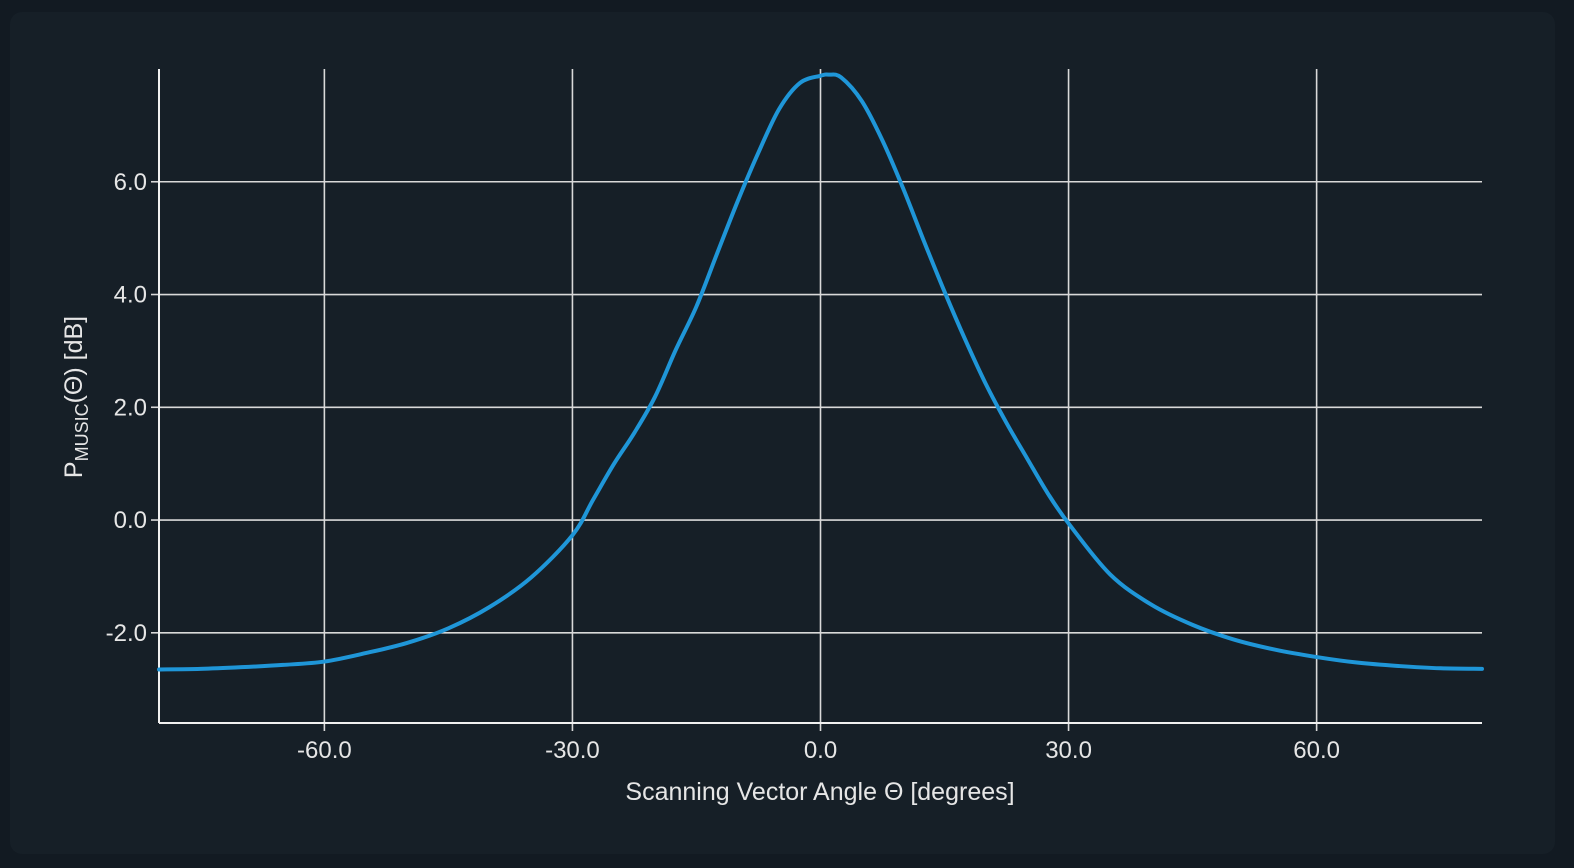 The width and height of the screenshot is (1574, 868). I want to click on y-tick-label: 6.0, so click(130, 182).